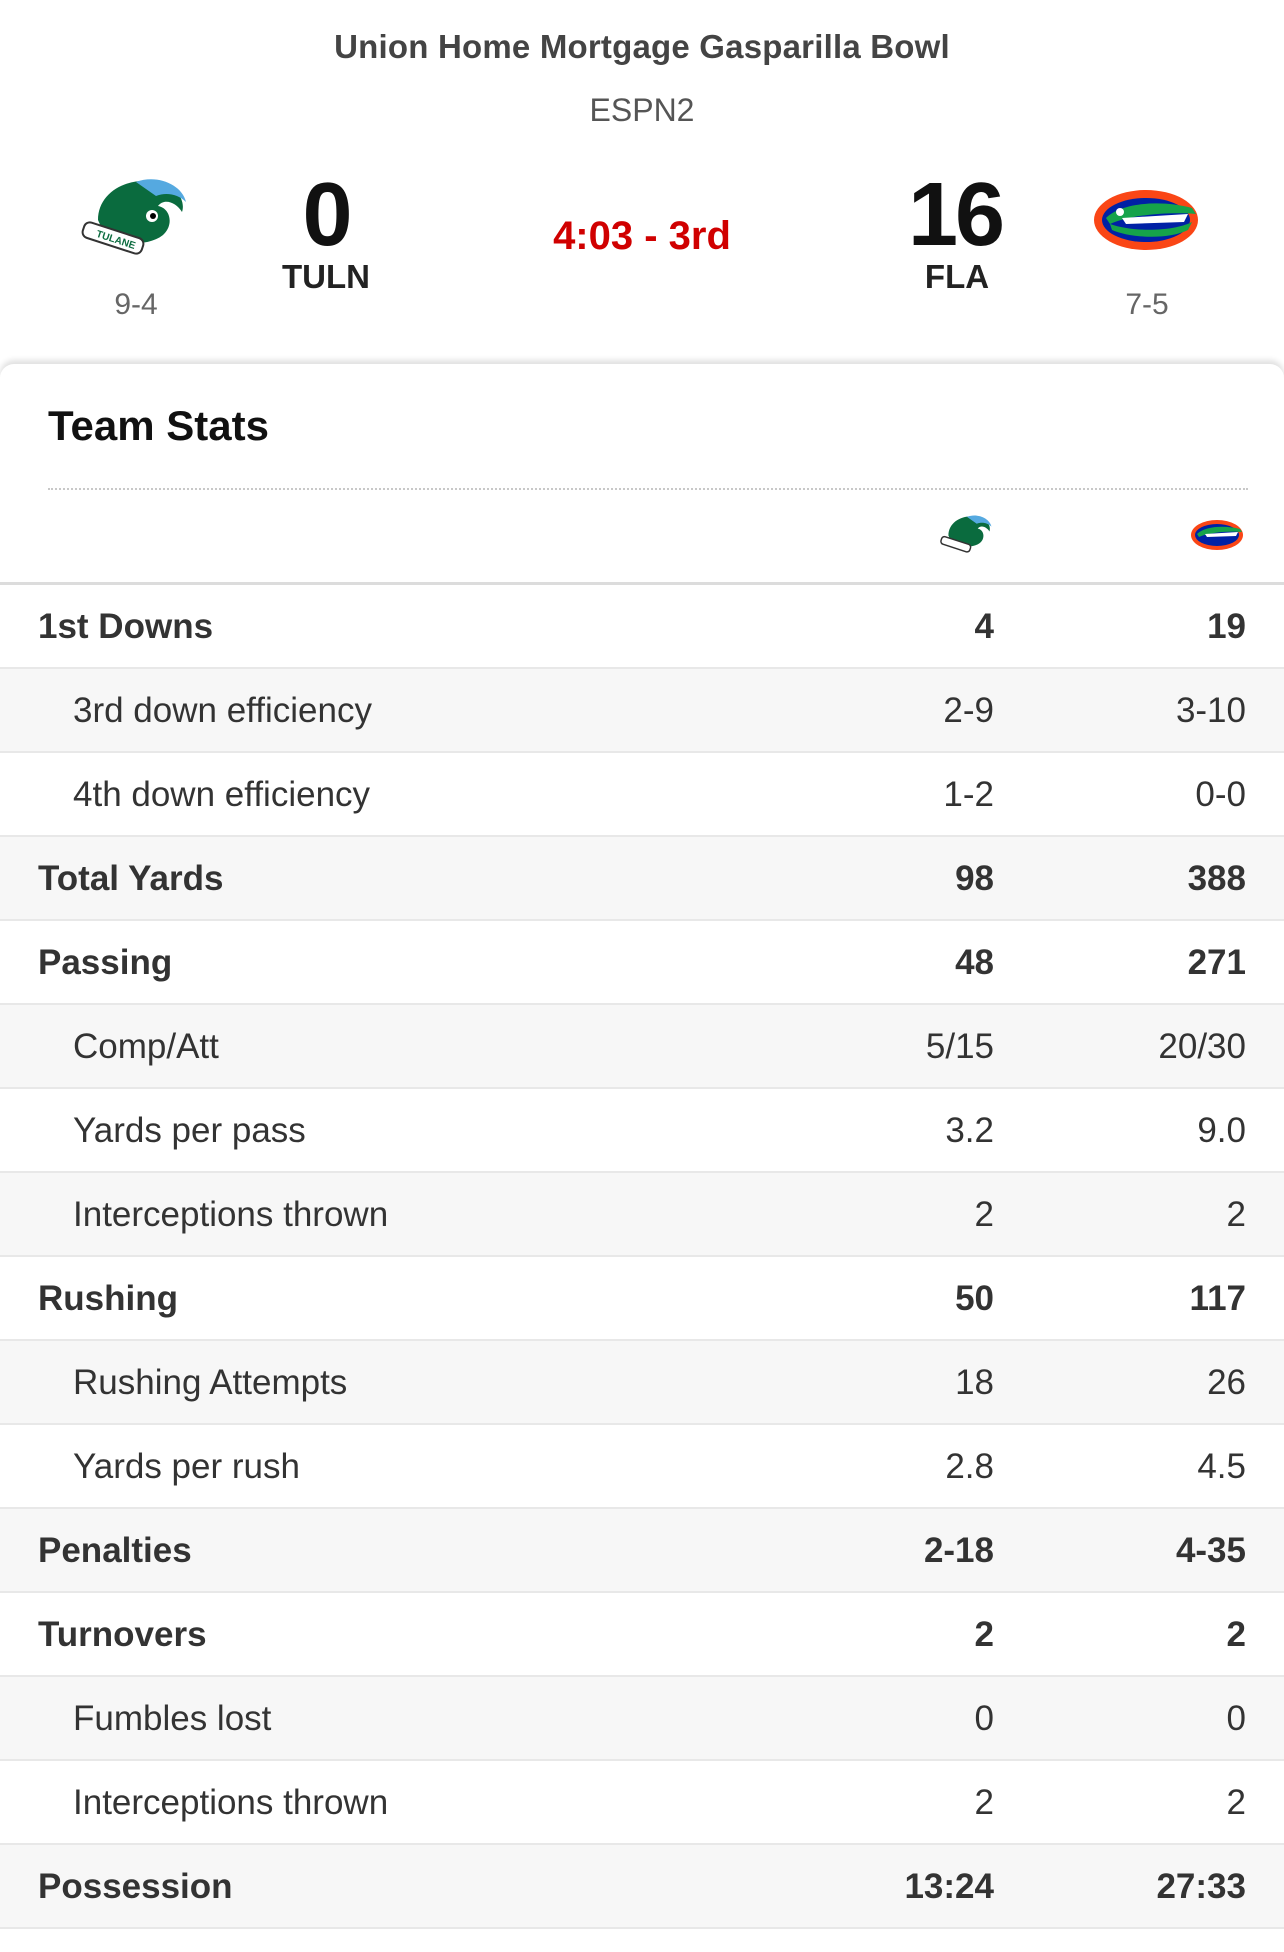 The width and height of the screenshot is (1284, 1952). I want to click on stat-row: Fumbles lost 0 0, so click(642, 1719).